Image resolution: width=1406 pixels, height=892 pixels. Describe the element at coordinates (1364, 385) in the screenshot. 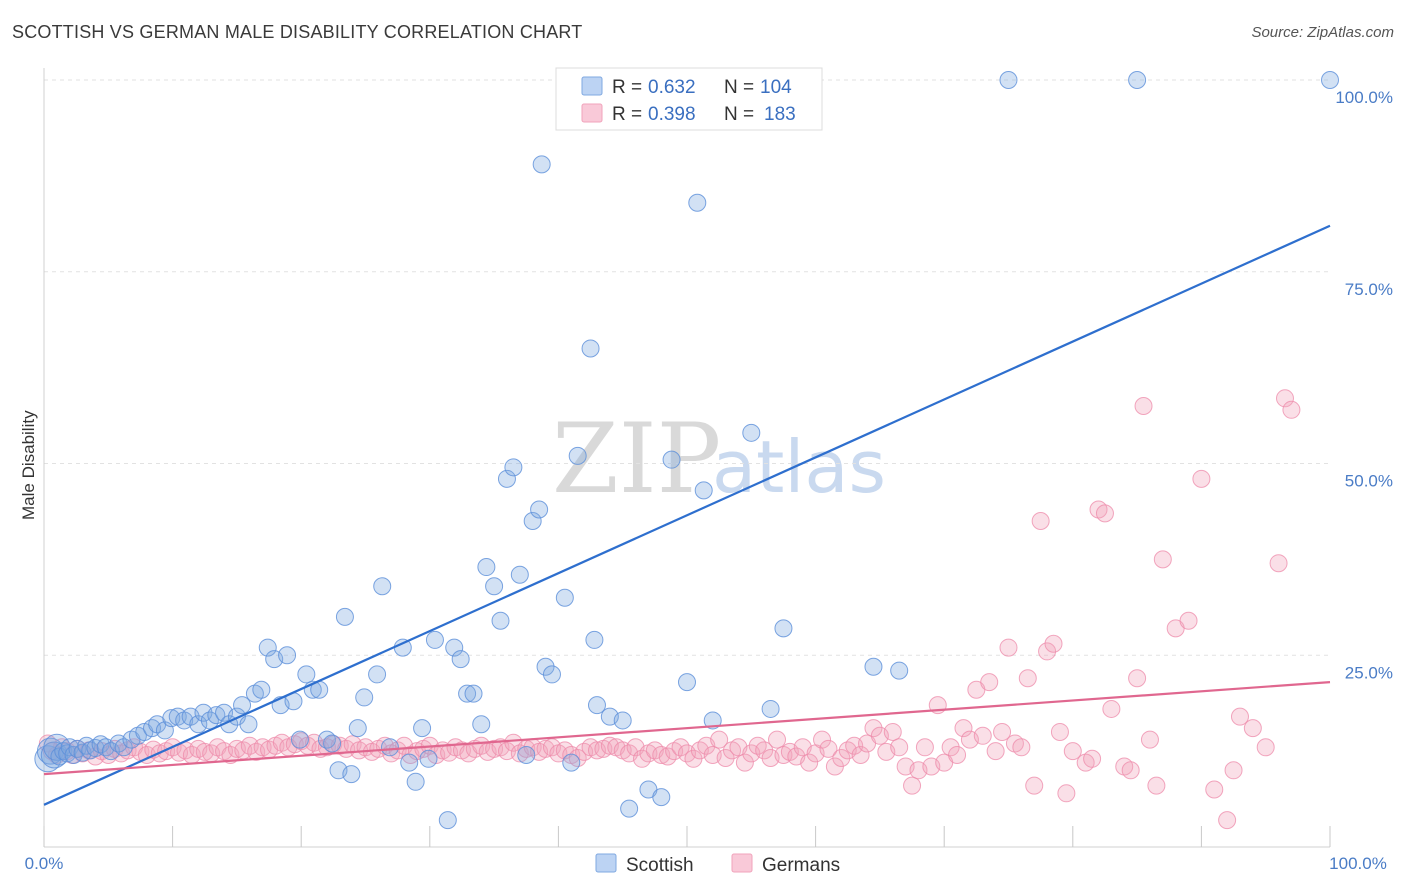

I see `y-tick-labels: 25.0% 50.0% 75.0% 100.0%` at that location.